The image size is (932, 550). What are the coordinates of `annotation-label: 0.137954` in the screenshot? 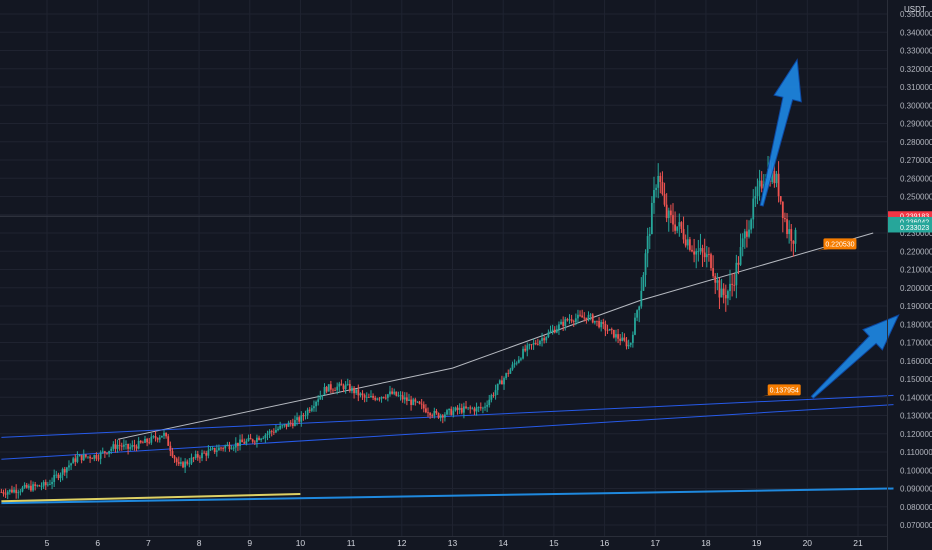 It's located at (784, 390).